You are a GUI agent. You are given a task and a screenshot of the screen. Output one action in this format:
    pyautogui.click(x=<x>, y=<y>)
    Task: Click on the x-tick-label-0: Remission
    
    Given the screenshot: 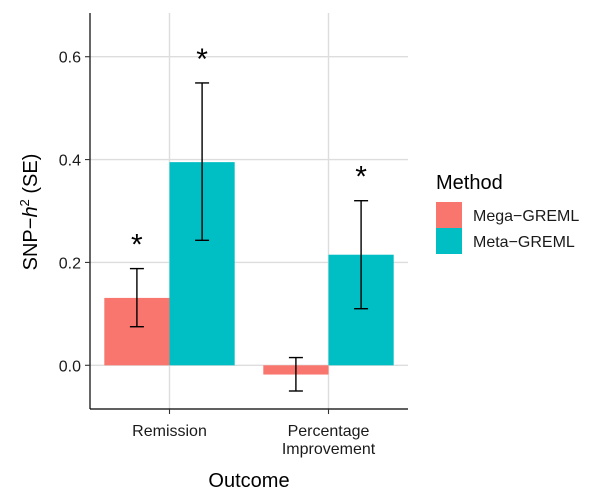 What is the action you would take?
    pyautogui.click(x=169, y=431)
    